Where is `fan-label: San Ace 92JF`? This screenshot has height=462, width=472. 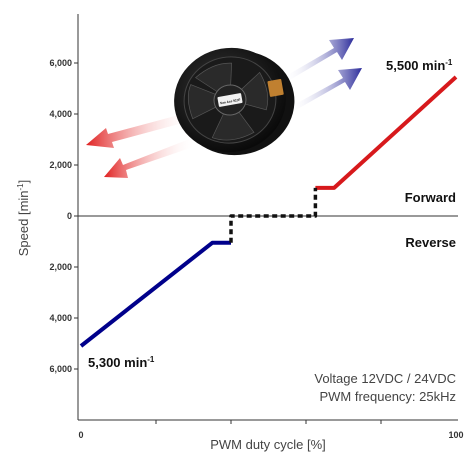 fan-label: San Ace 92JF is located at coordinates (230, 102).